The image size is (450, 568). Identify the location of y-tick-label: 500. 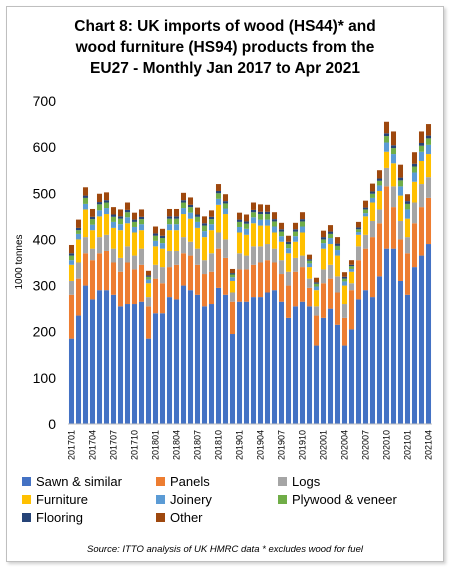
(45, 193).